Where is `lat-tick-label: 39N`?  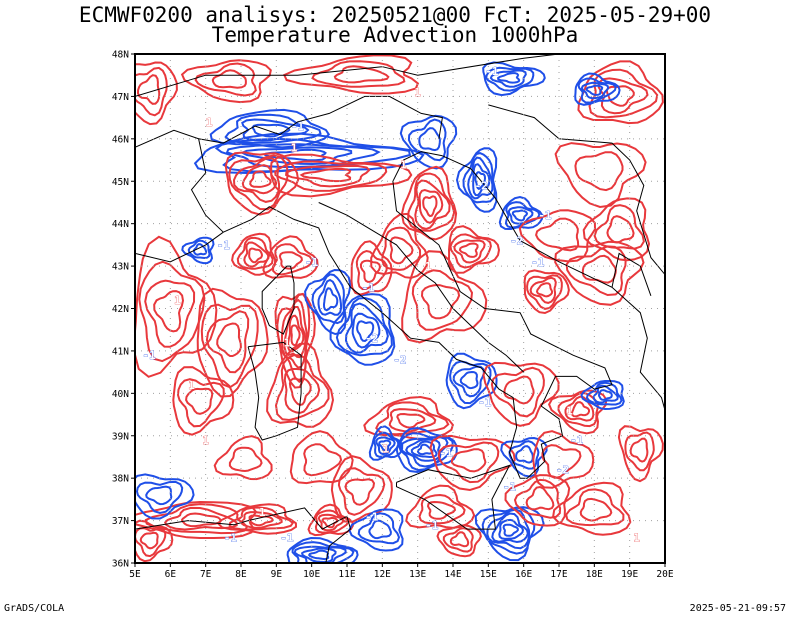 lat-tick-label: 39N is located at coordinates (120, 436).